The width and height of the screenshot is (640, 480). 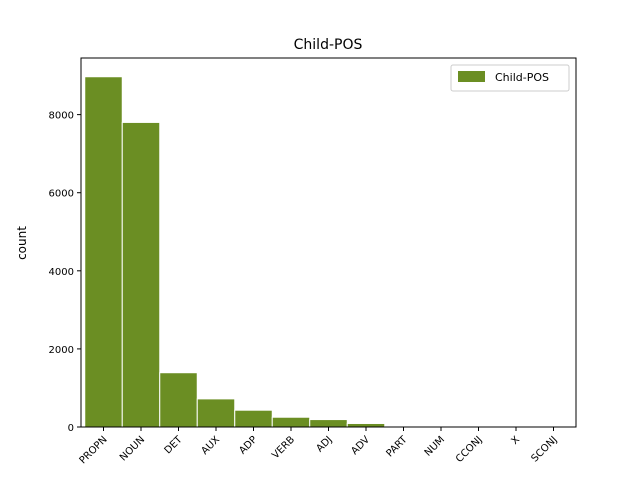 I want to click on legend-label: Child-POS, so click(x=522, y=77).